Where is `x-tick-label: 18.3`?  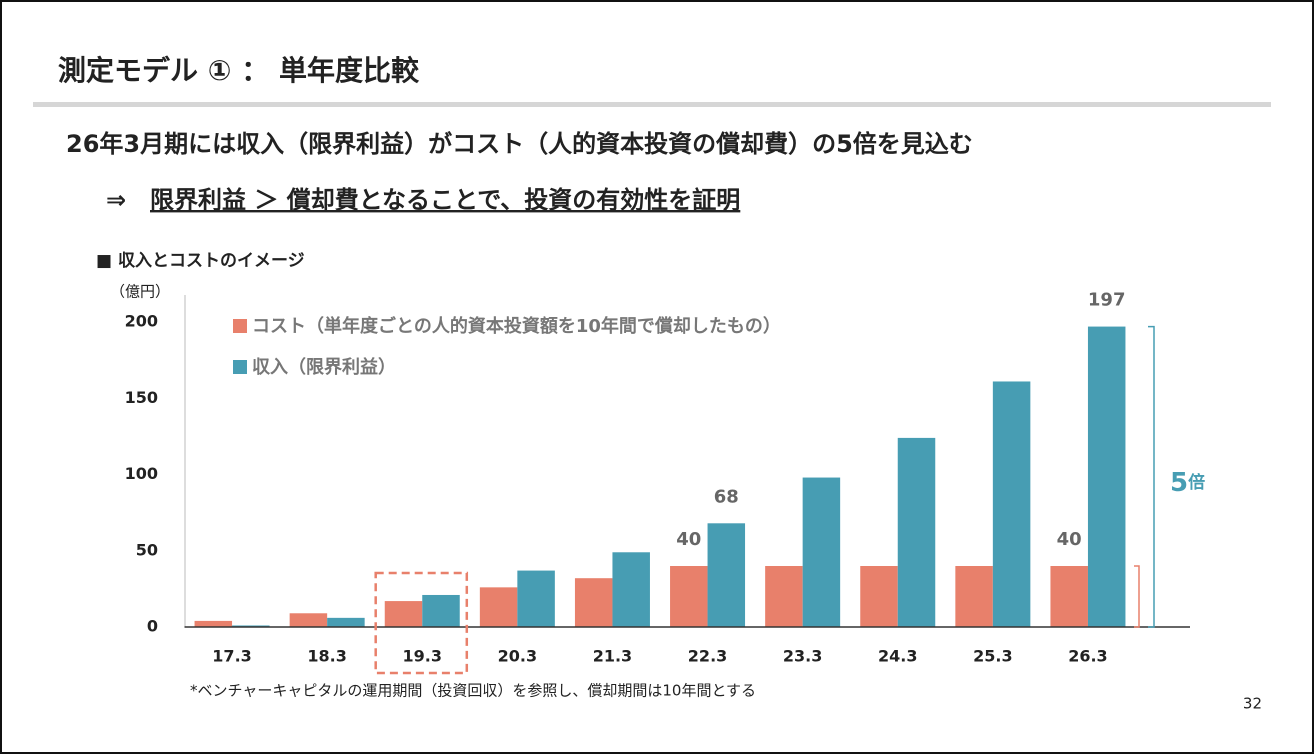
x-tick-label: 18.3 is located at coordinates (326, 656).